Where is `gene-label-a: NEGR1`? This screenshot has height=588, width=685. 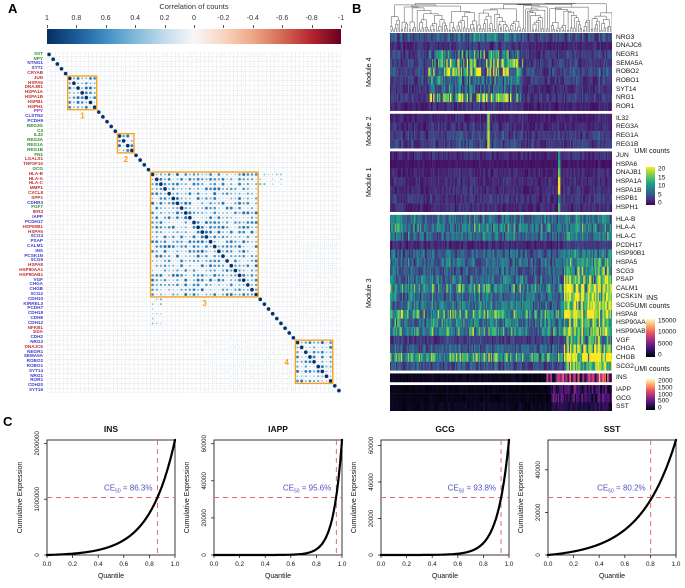 gene-label-a: NEGR1 is located at coordinates (35, 351).